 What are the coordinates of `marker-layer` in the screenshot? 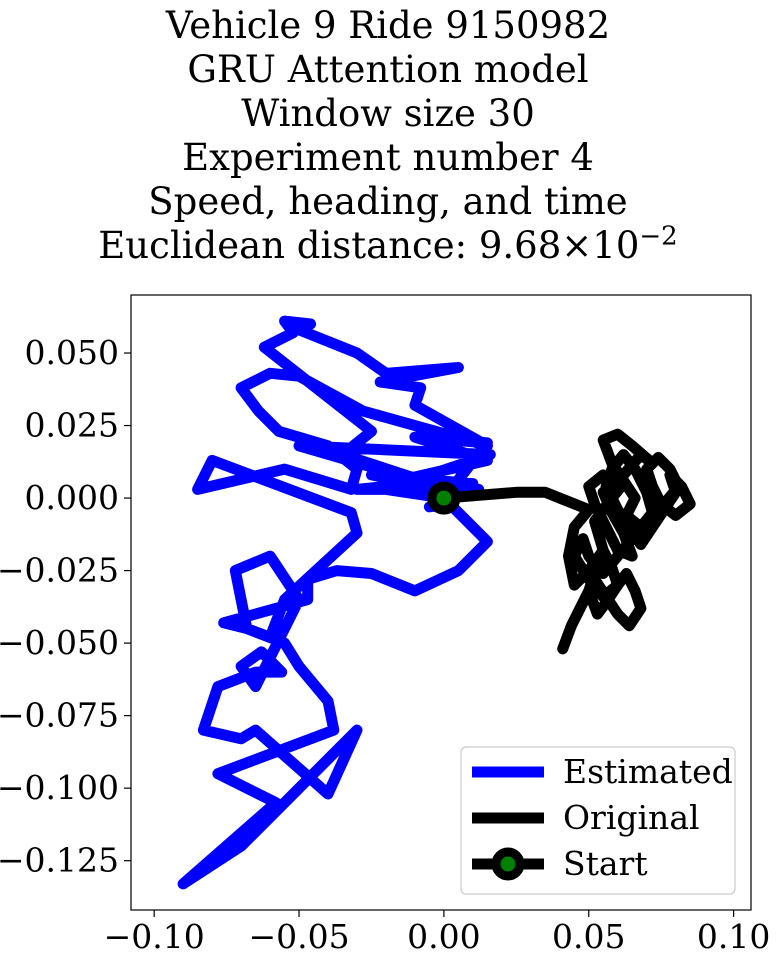 It's located at (444, 498).